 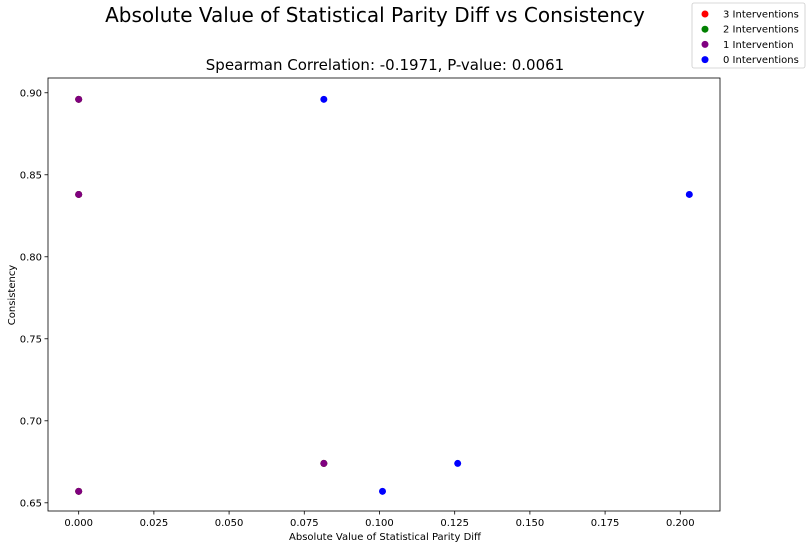 I want to click on x-tick-label: 0.050, so click(x=229, y=523).